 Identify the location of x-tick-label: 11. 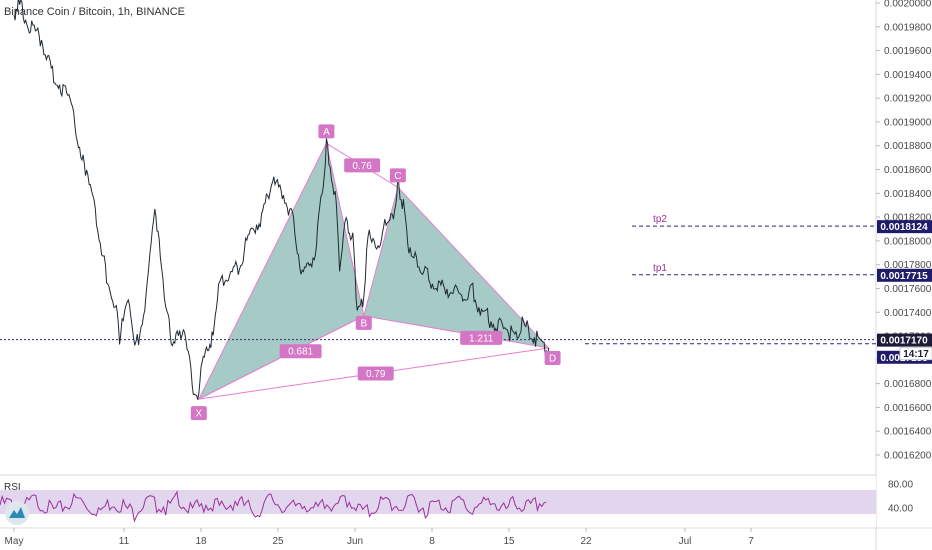
(124, 541).